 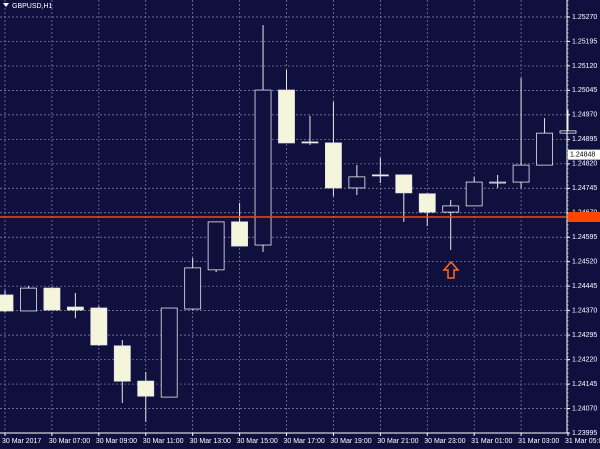 What do you see at coordinates (163, 441) in the screenshot?
I see `x-tick-label: 30 Mar 11:00` at bounding box center [163, 441].